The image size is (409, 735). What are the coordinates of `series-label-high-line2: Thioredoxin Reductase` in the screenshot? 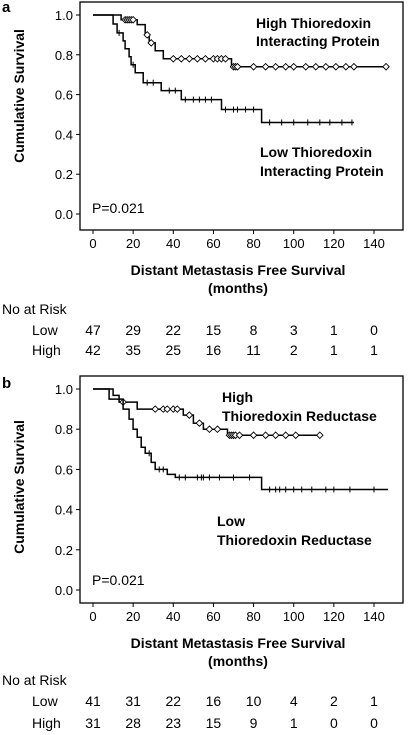 It's located at (299, 416).